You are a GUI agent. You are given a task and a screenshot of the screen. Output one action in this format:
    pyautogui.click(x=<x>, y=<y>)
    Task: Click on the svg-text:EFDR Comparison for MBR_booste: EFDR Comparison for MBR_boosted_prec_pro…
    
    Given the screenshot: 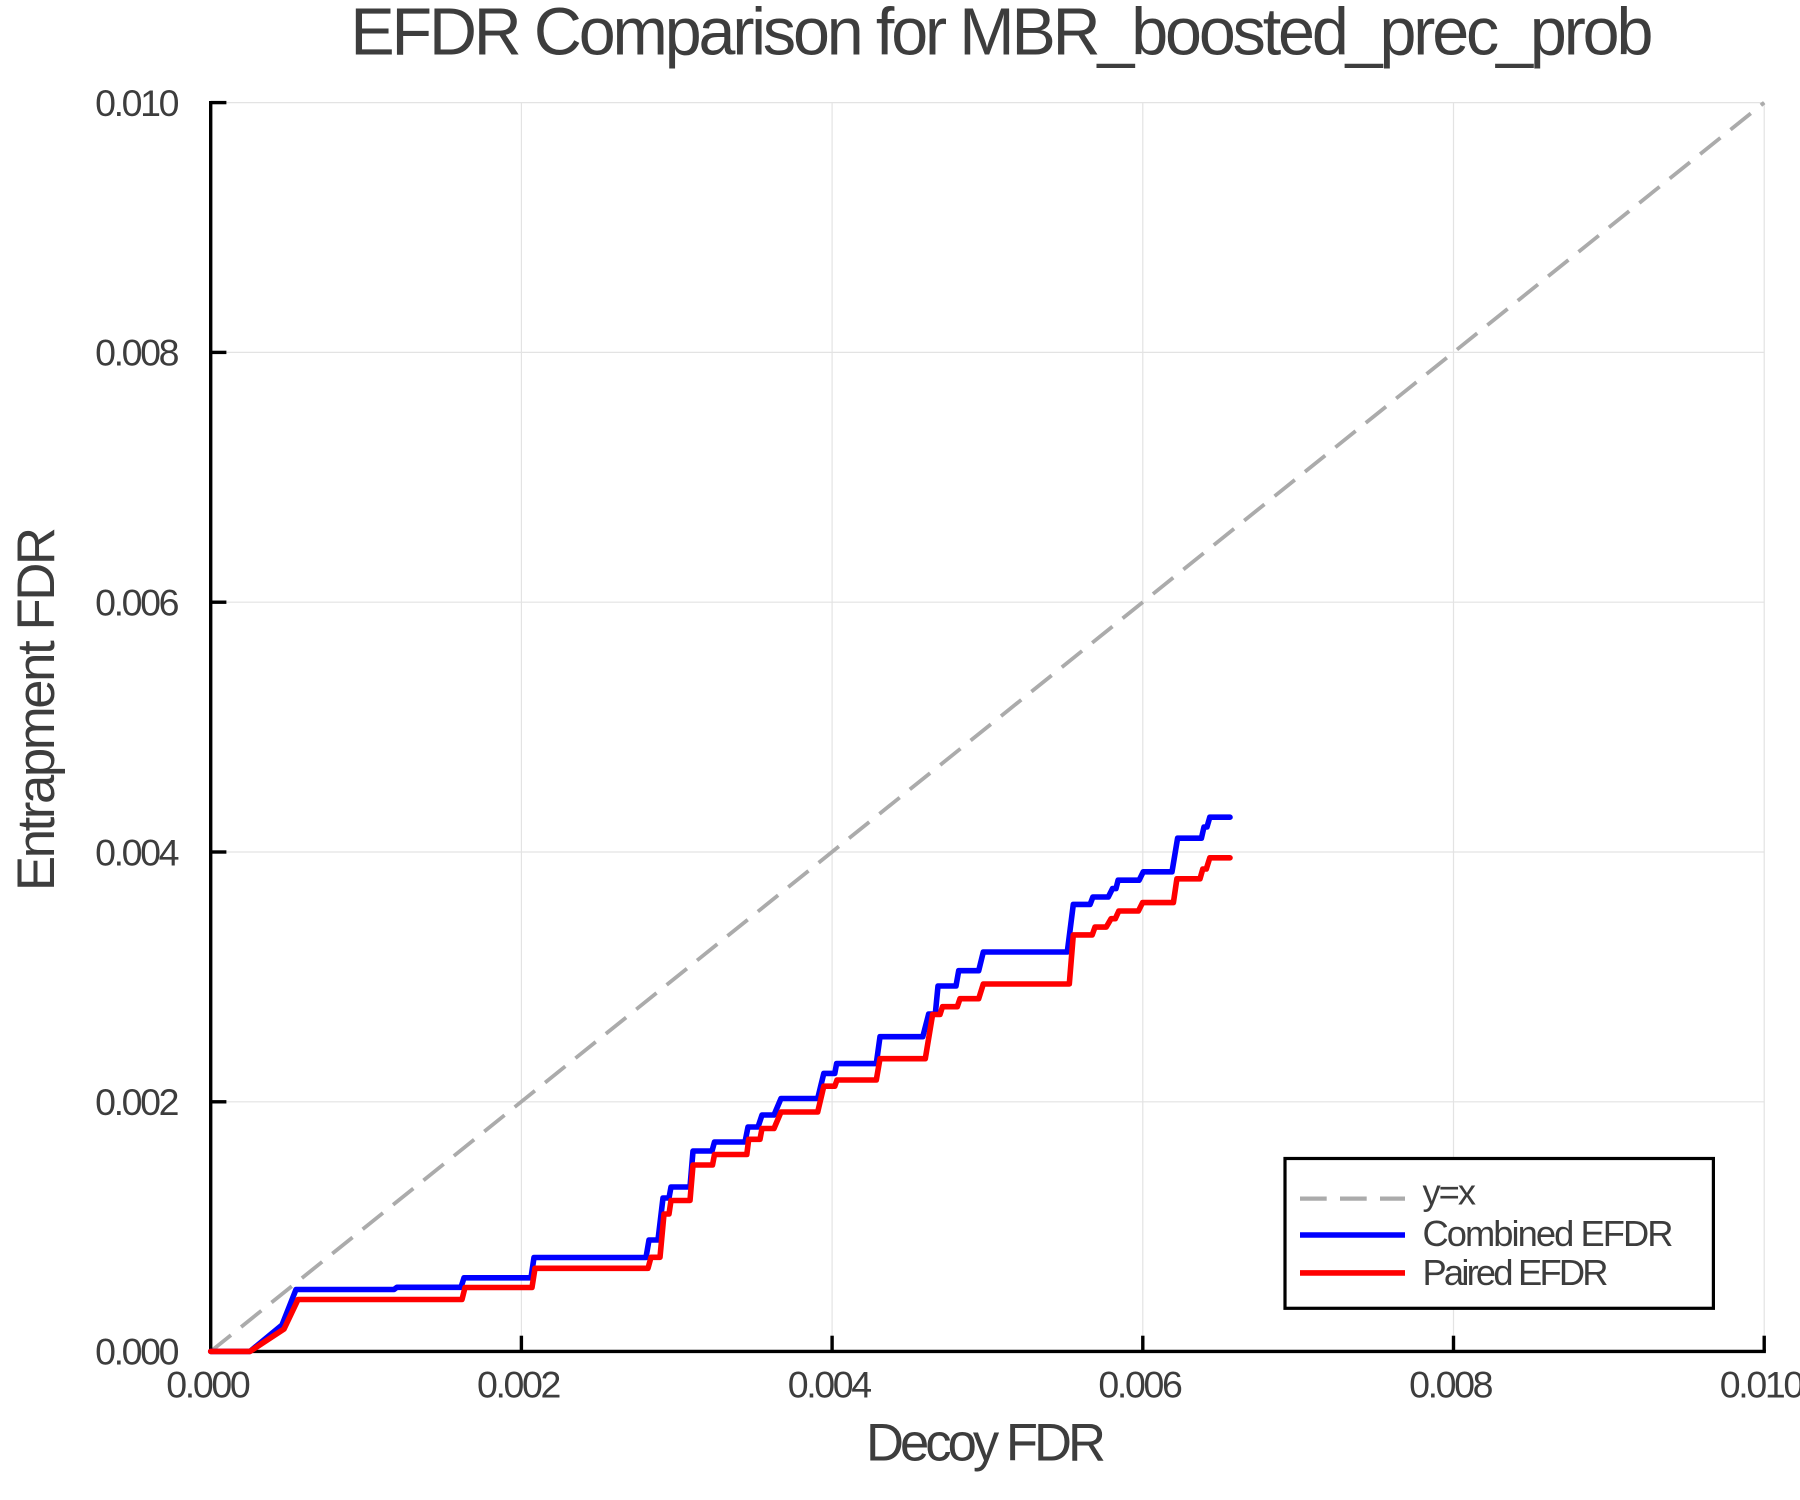 What is the action you would take?
    pyautogui.click(x=1001, y=35)
    